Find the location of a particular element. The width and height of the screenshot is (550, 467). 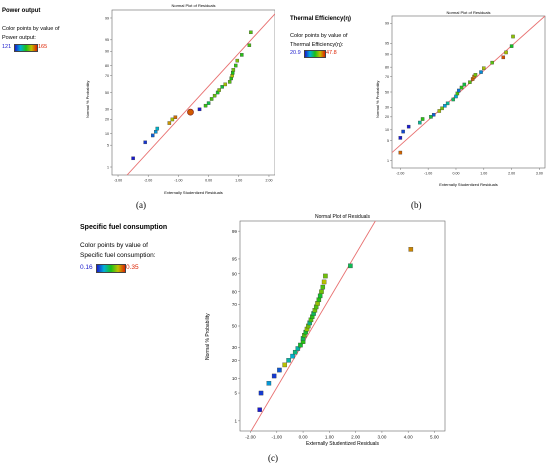

response-title: Specific fuel consumption is located at coordinates (124, 227).